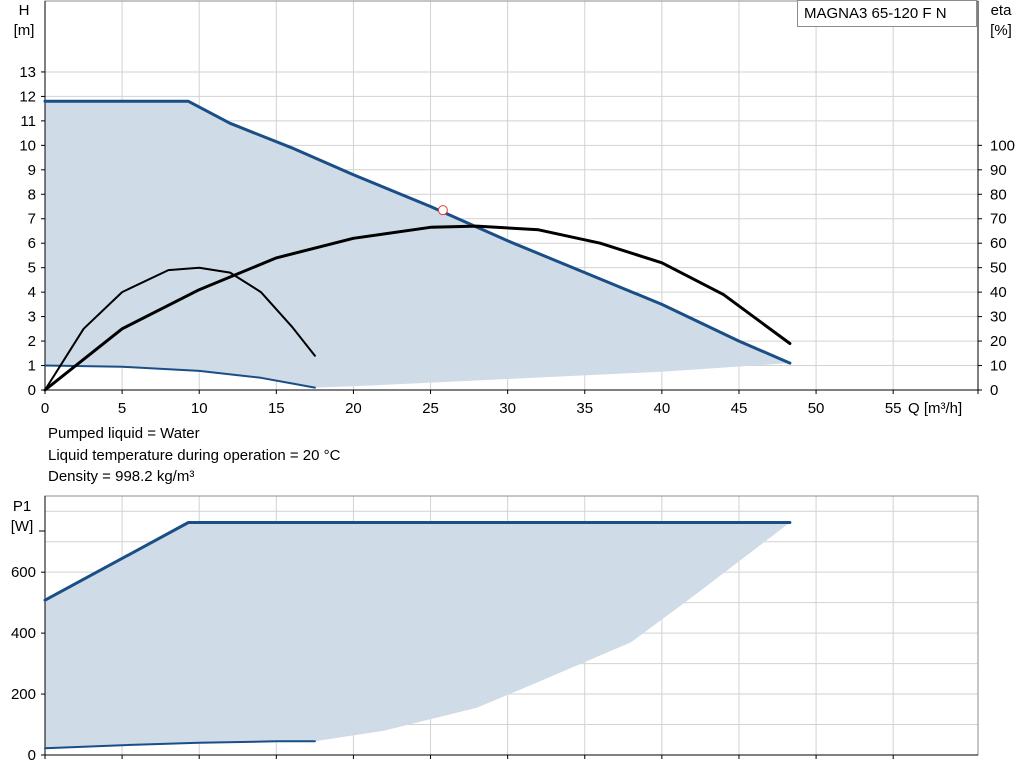 The image size is (1024, 781). I want to click on y-right-tick-label: 60, so click(998, 243).